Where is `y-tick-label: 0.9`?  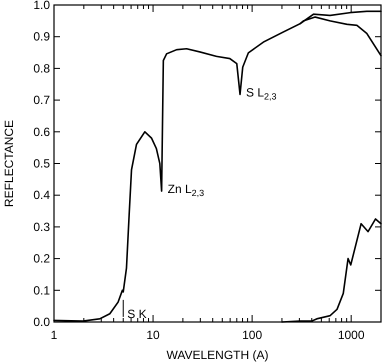 y-tick-label: 0.9 is located at coordinates (41, 37).